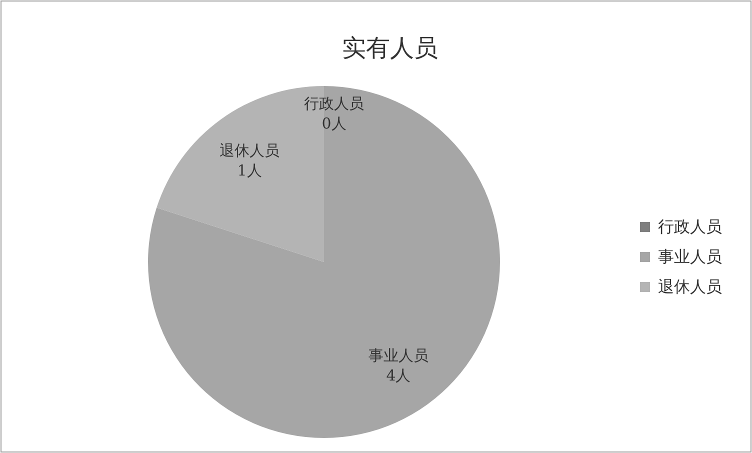  Describe the element at coordinates (690, 256) in the screenshot. I see `legend-label: 事业人员` at that location.